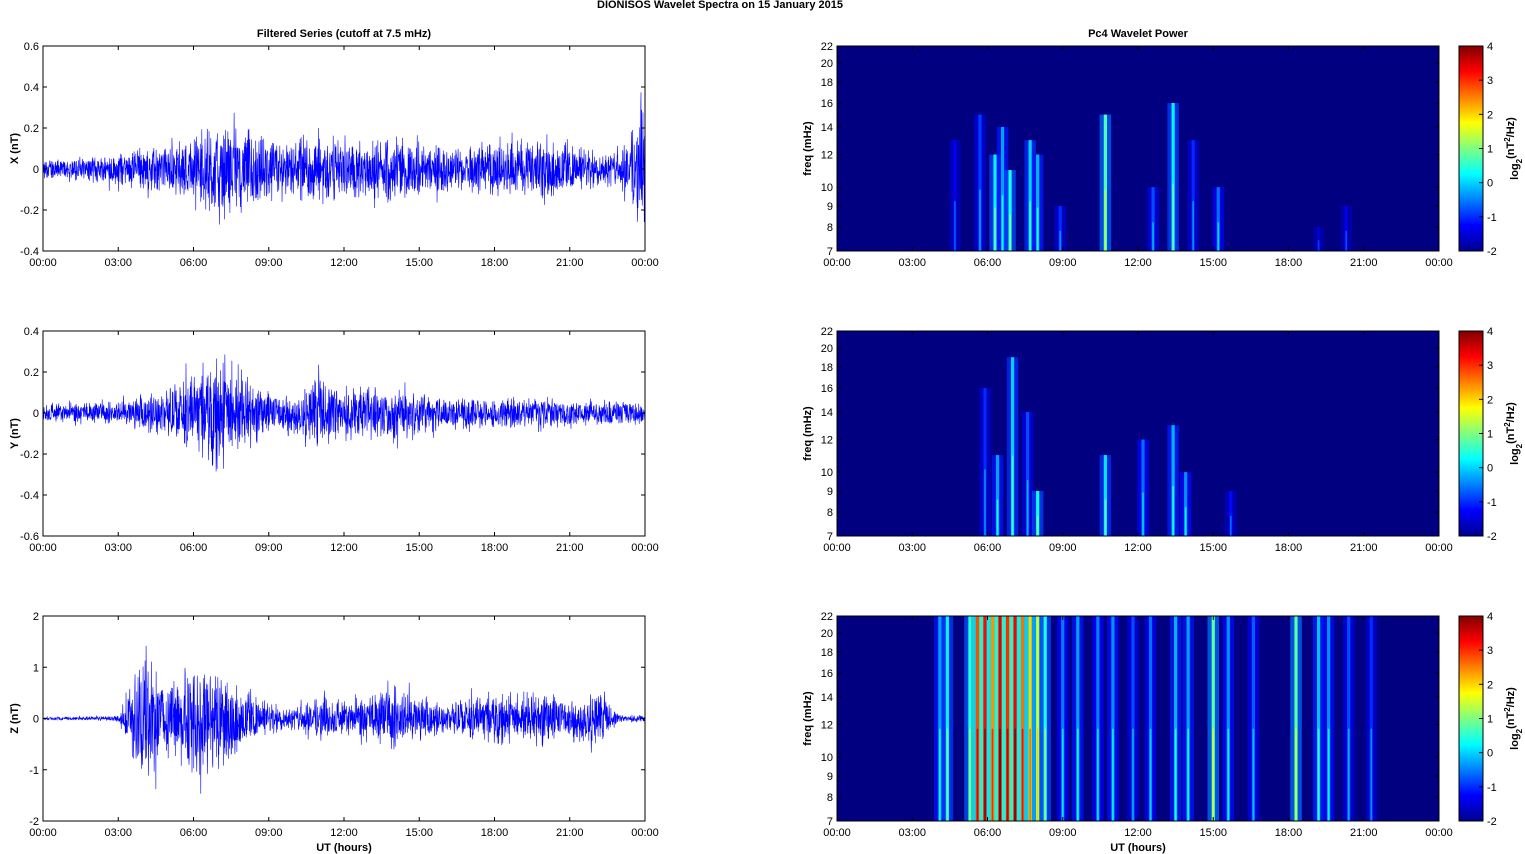 The height and width of the screenshot is (854, 1525). I want to click on y-series-ylabel: Y (nT), so click(15, 433).